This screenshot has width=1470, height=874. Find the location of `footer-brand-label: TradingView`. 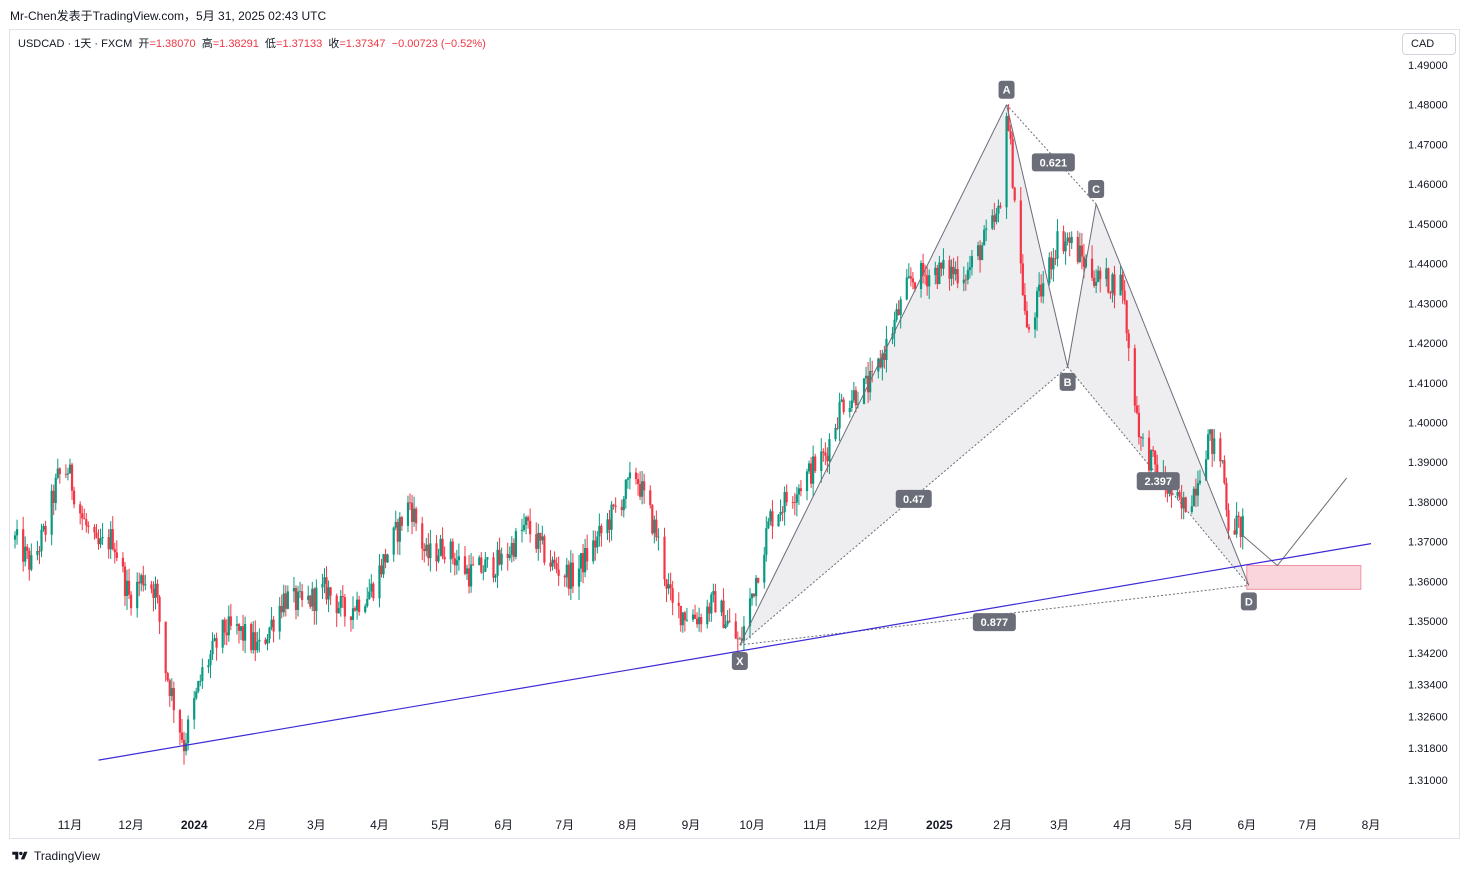

footer-brand-label: TradingView is located at coordinates (67, 856).